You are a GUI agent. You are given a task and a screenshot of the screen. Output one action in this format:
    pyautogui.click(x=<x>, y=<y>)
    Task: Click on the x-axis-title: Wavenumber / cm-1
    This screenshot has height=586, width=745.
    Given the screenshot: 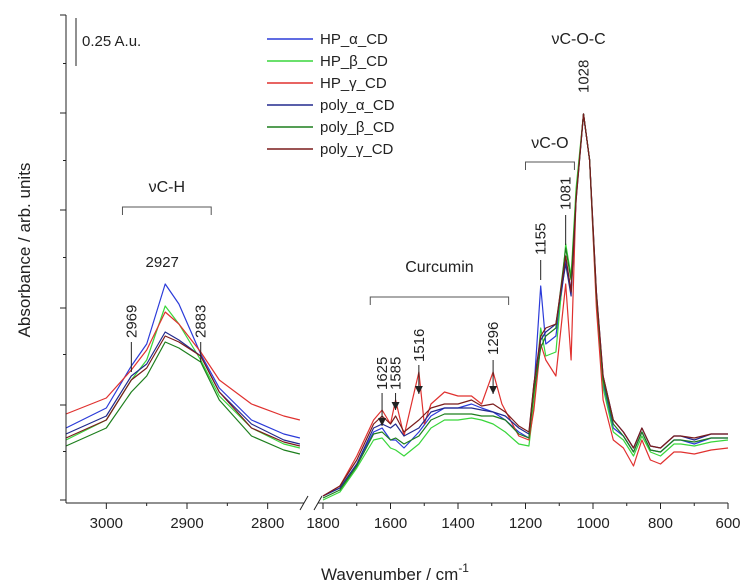 What is the action you would take?
    pyautogui.click(x=395, y=572)
    